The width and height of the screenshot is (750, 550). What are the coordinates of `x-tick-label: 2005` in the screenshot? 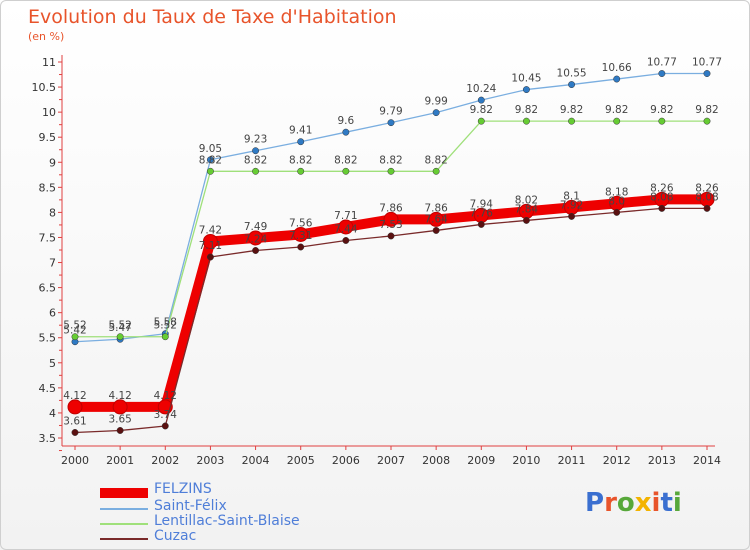 It's located at (301, 460).